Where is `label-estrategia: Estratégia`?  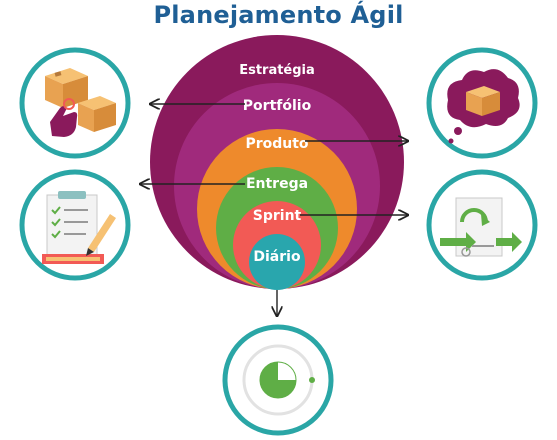
label-estrategia: Estratégia is located at coordinates (277, 70).